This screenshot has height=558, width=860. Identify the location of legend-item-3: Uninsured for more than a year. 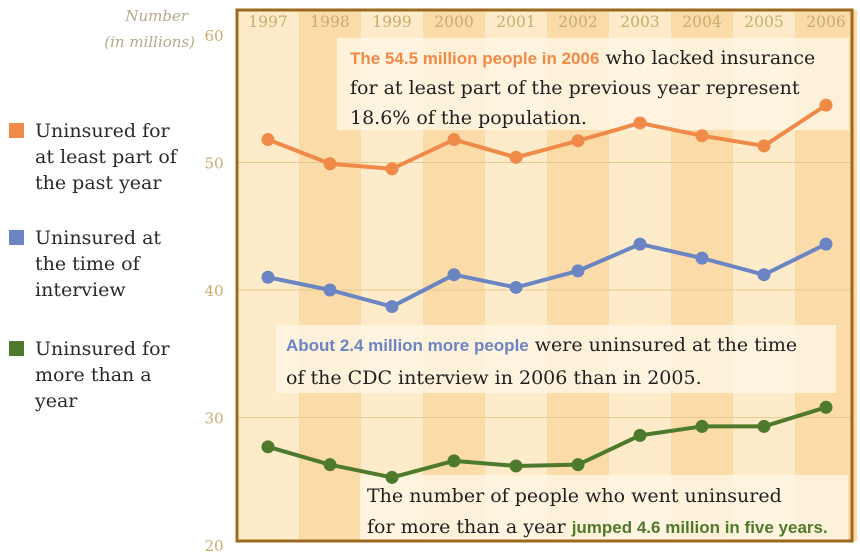
(90, 375).